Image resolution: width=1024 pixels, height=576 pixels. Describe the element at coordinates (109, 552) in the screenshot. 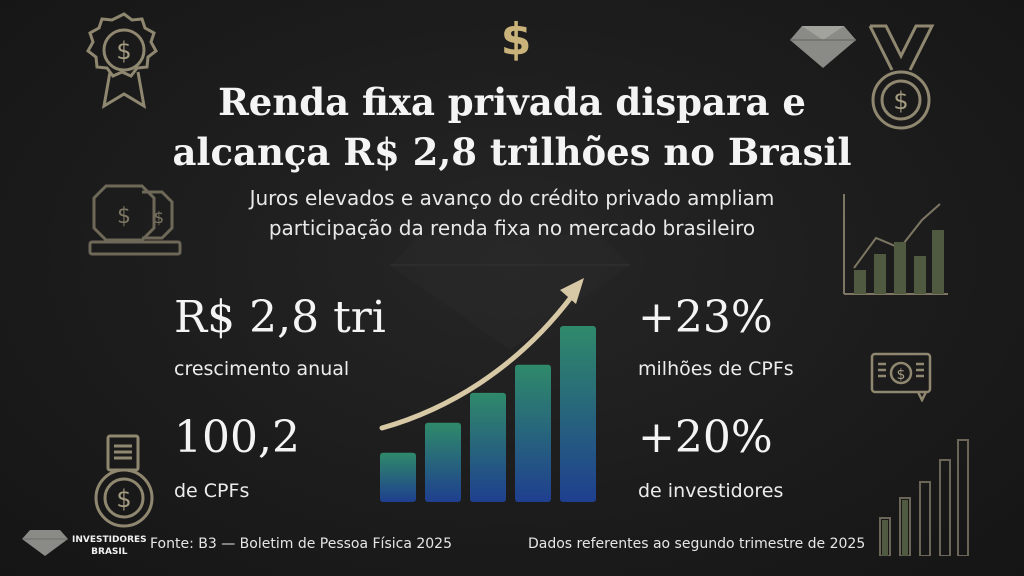

I see `logo-line-2: BRASIL` at that location.